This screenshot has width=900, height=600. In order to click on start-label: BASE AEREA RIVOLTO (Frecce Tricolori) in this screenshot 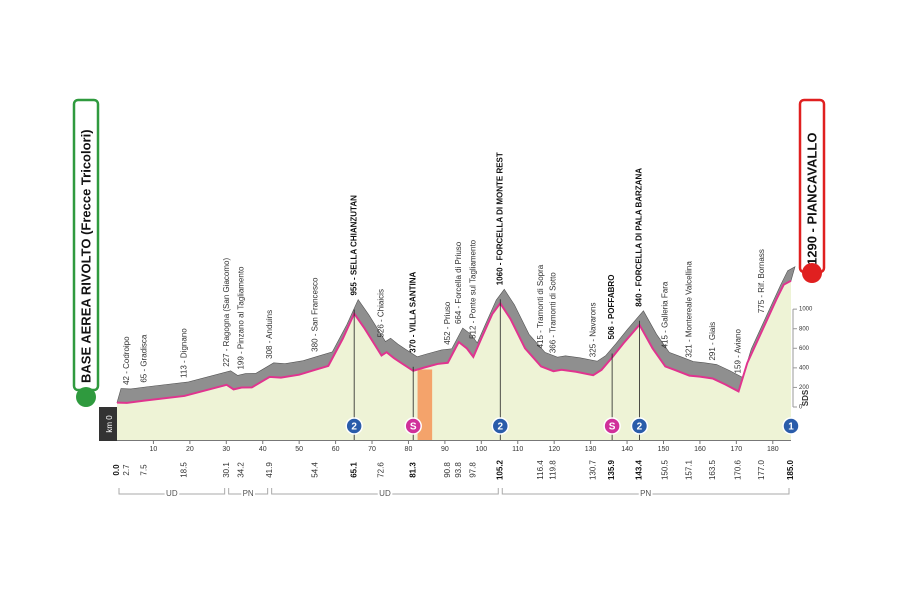, I will do `click(85, 256)`.